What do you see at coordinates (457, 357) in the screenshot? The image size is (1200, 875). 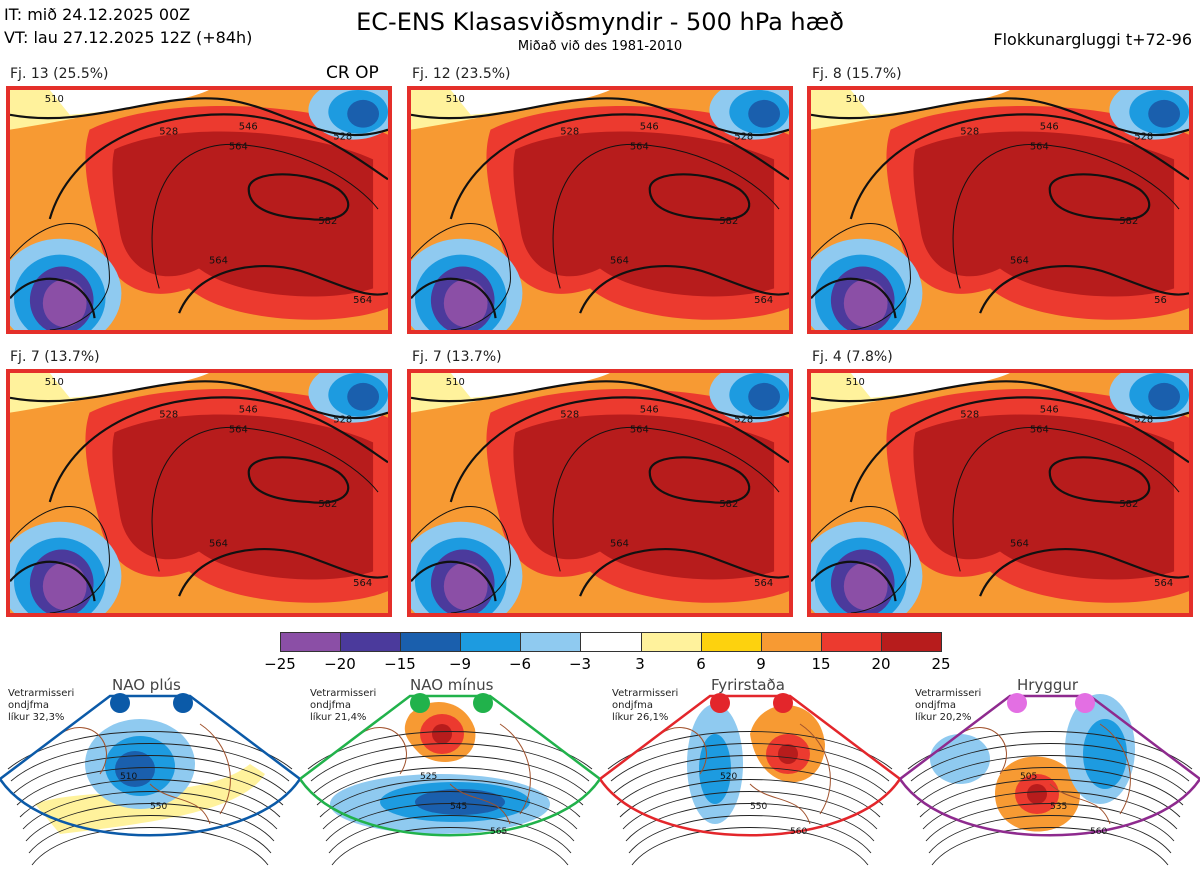 I see `panel-label: Fj. 7 (13.7%)` at bounding box center [457, 357].